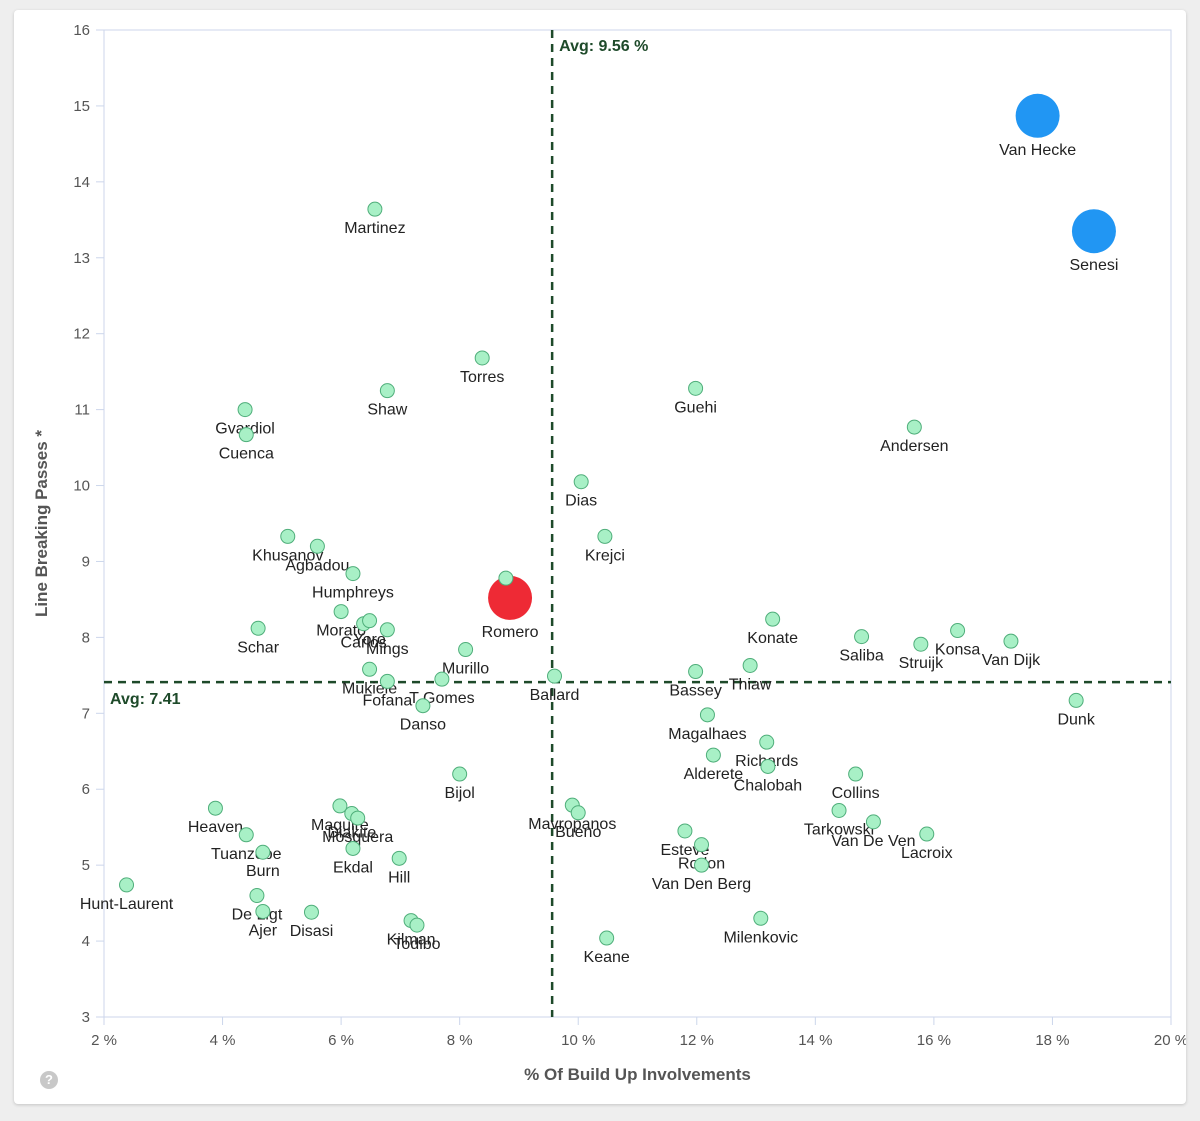  Describe the element at coordinates (1076, 700) in the screenshot. I see `point-dunk` at that location.